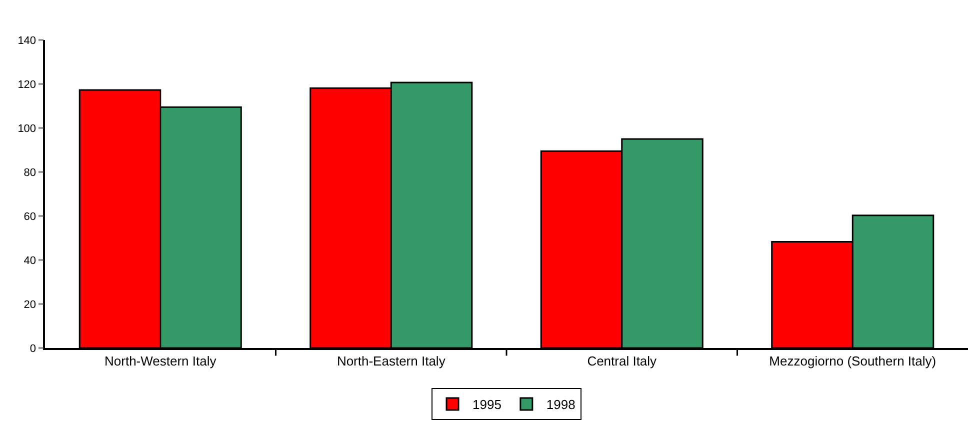 The width and height of the screenshot is (973, 428). What do you see at coordinates (30, 304) in the screenshot?
I see `y-tick-label: 20` at bounding box center [30, 304].